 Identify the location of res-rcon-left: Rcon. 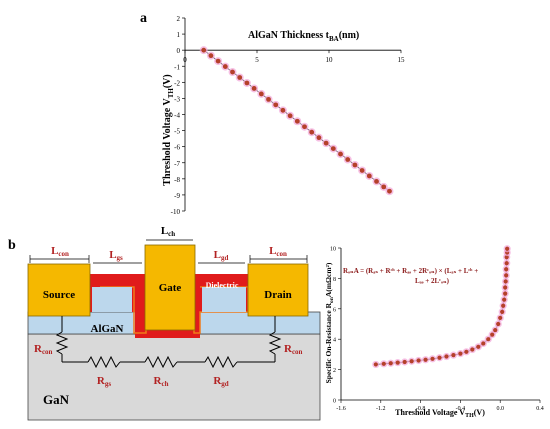
(43, 349).